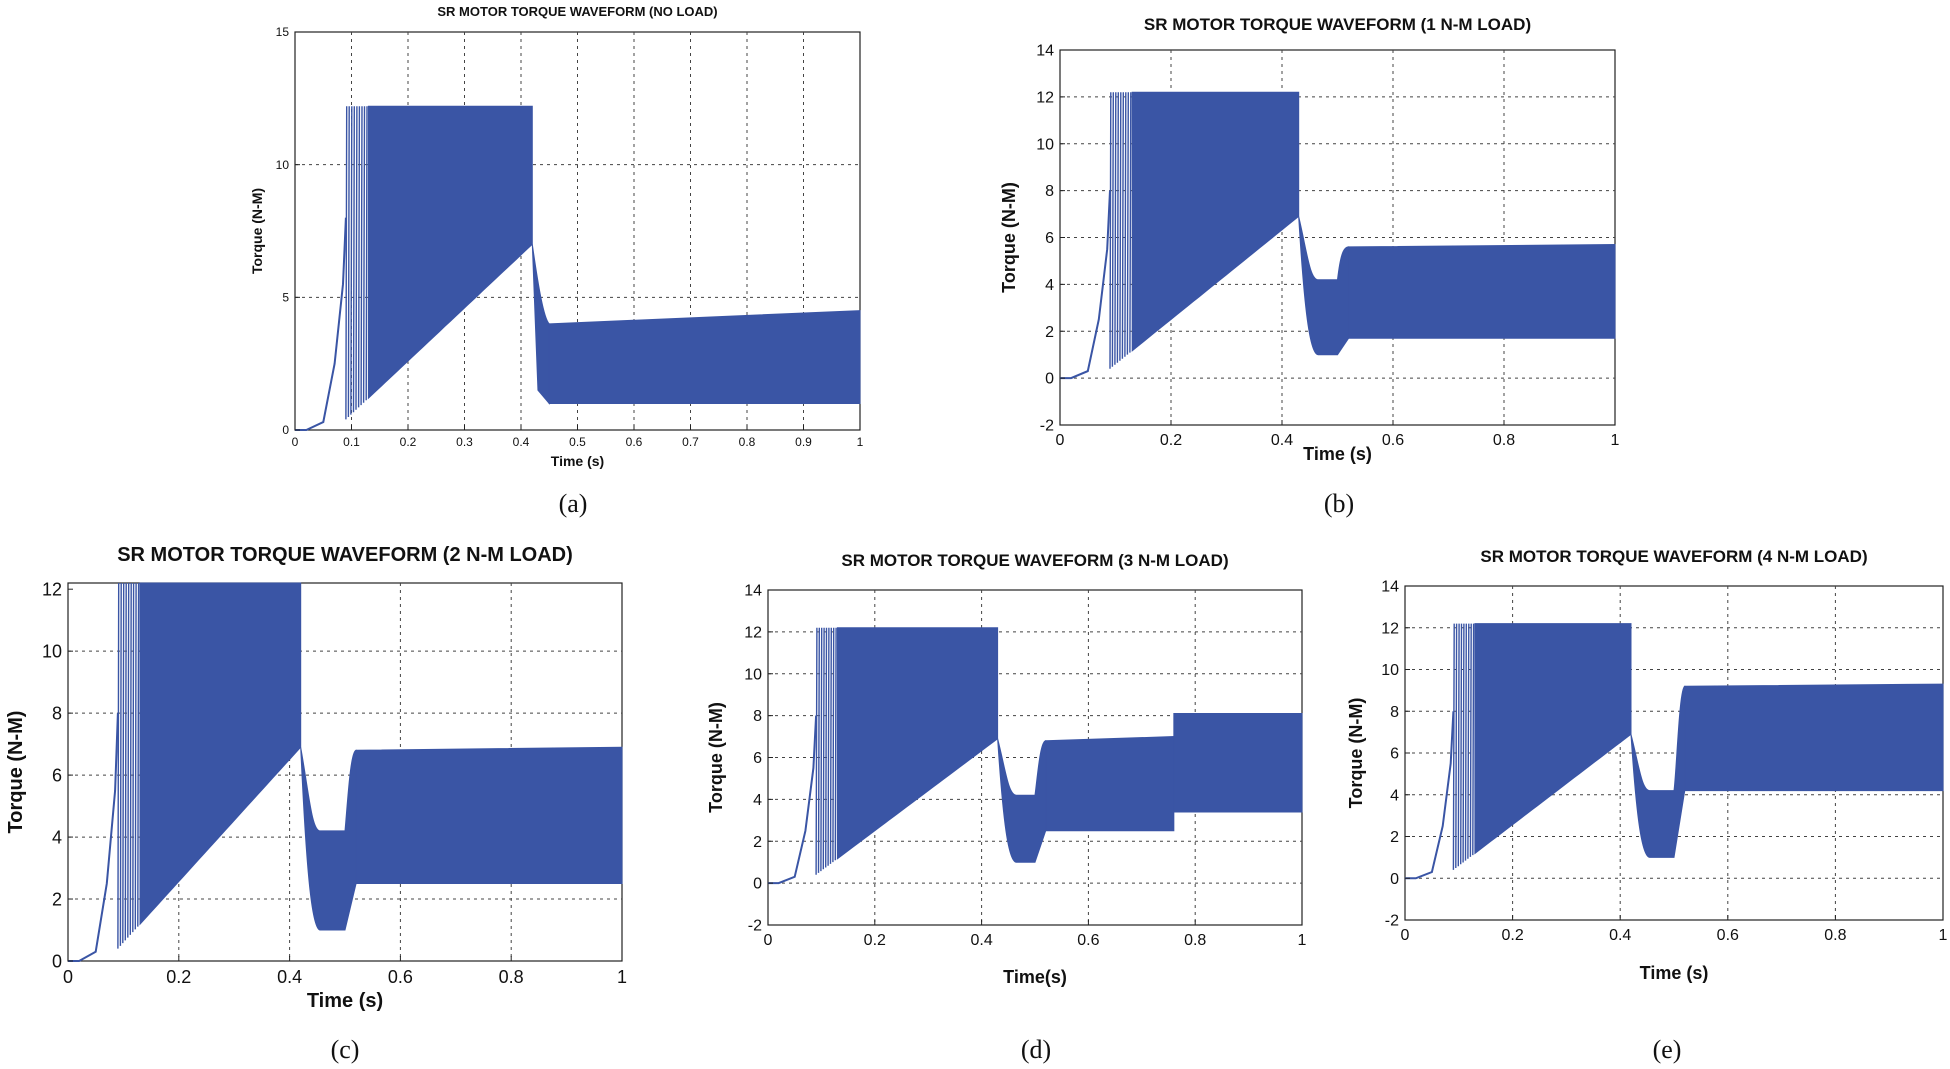 The height and width of the screenshot is (1069, 1950). I want to click on chart-title: SR MOTOR TORQUE WAVEFORM (2 N-M LOAD), so click(345, 555).